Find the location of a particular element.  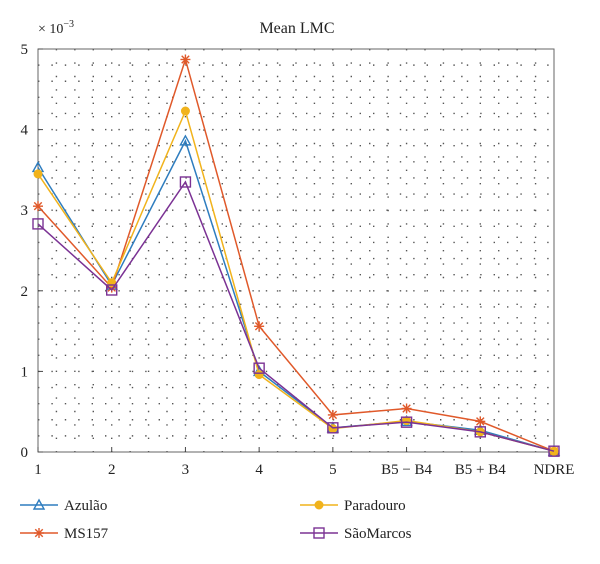

y-tick-label: 2 is located at coordinates (25, 292).